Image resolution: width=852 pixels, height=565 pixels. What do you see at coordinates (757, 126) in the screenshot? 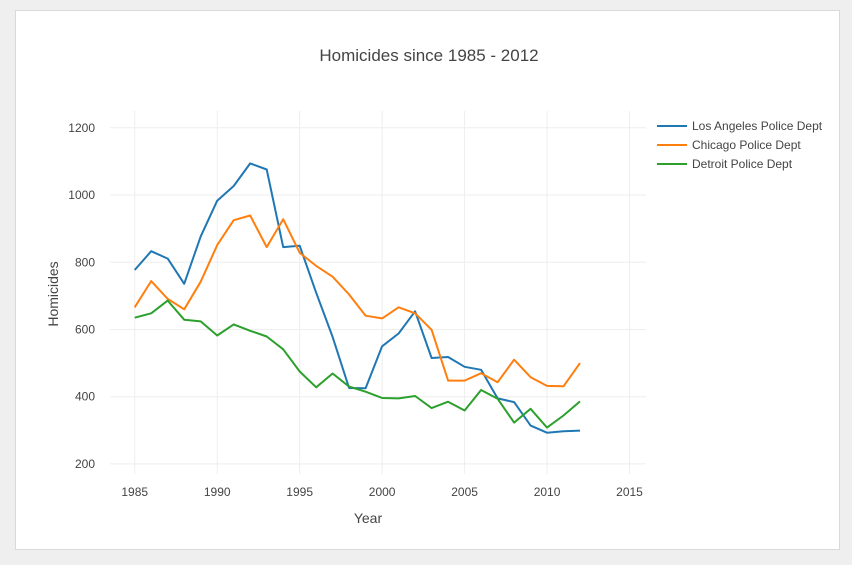
I see `legend-label: Los Angeles Police Dept` at bounding box center [757, 126].